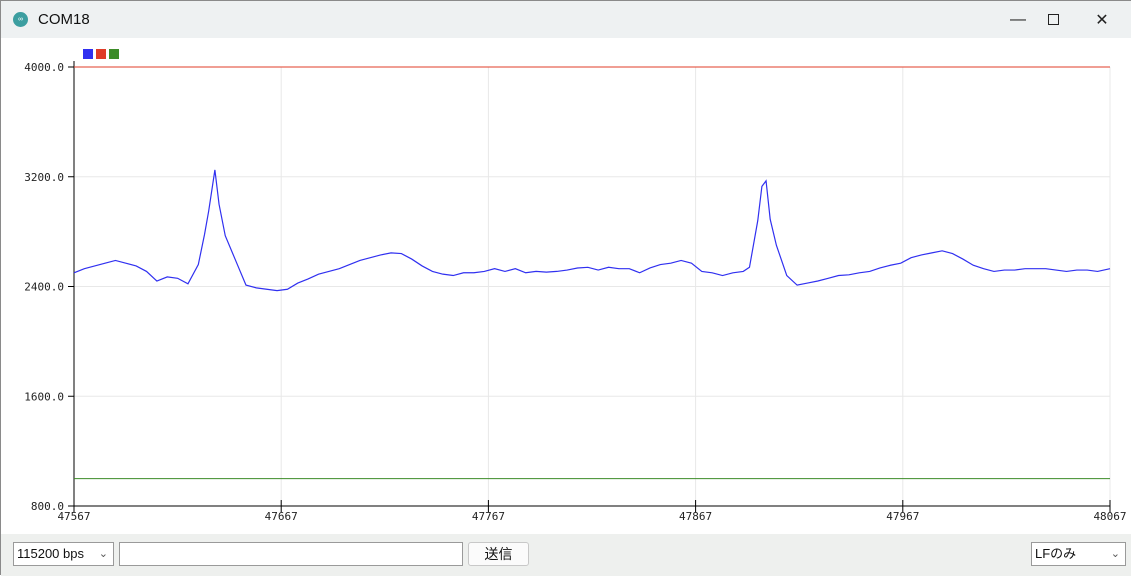 This screenshot has width=1131, height=576. What do you see at coordinates (902, 516) in the screenshot?
I see `x-tick-label: 47967` at bounding box center [902, 516].